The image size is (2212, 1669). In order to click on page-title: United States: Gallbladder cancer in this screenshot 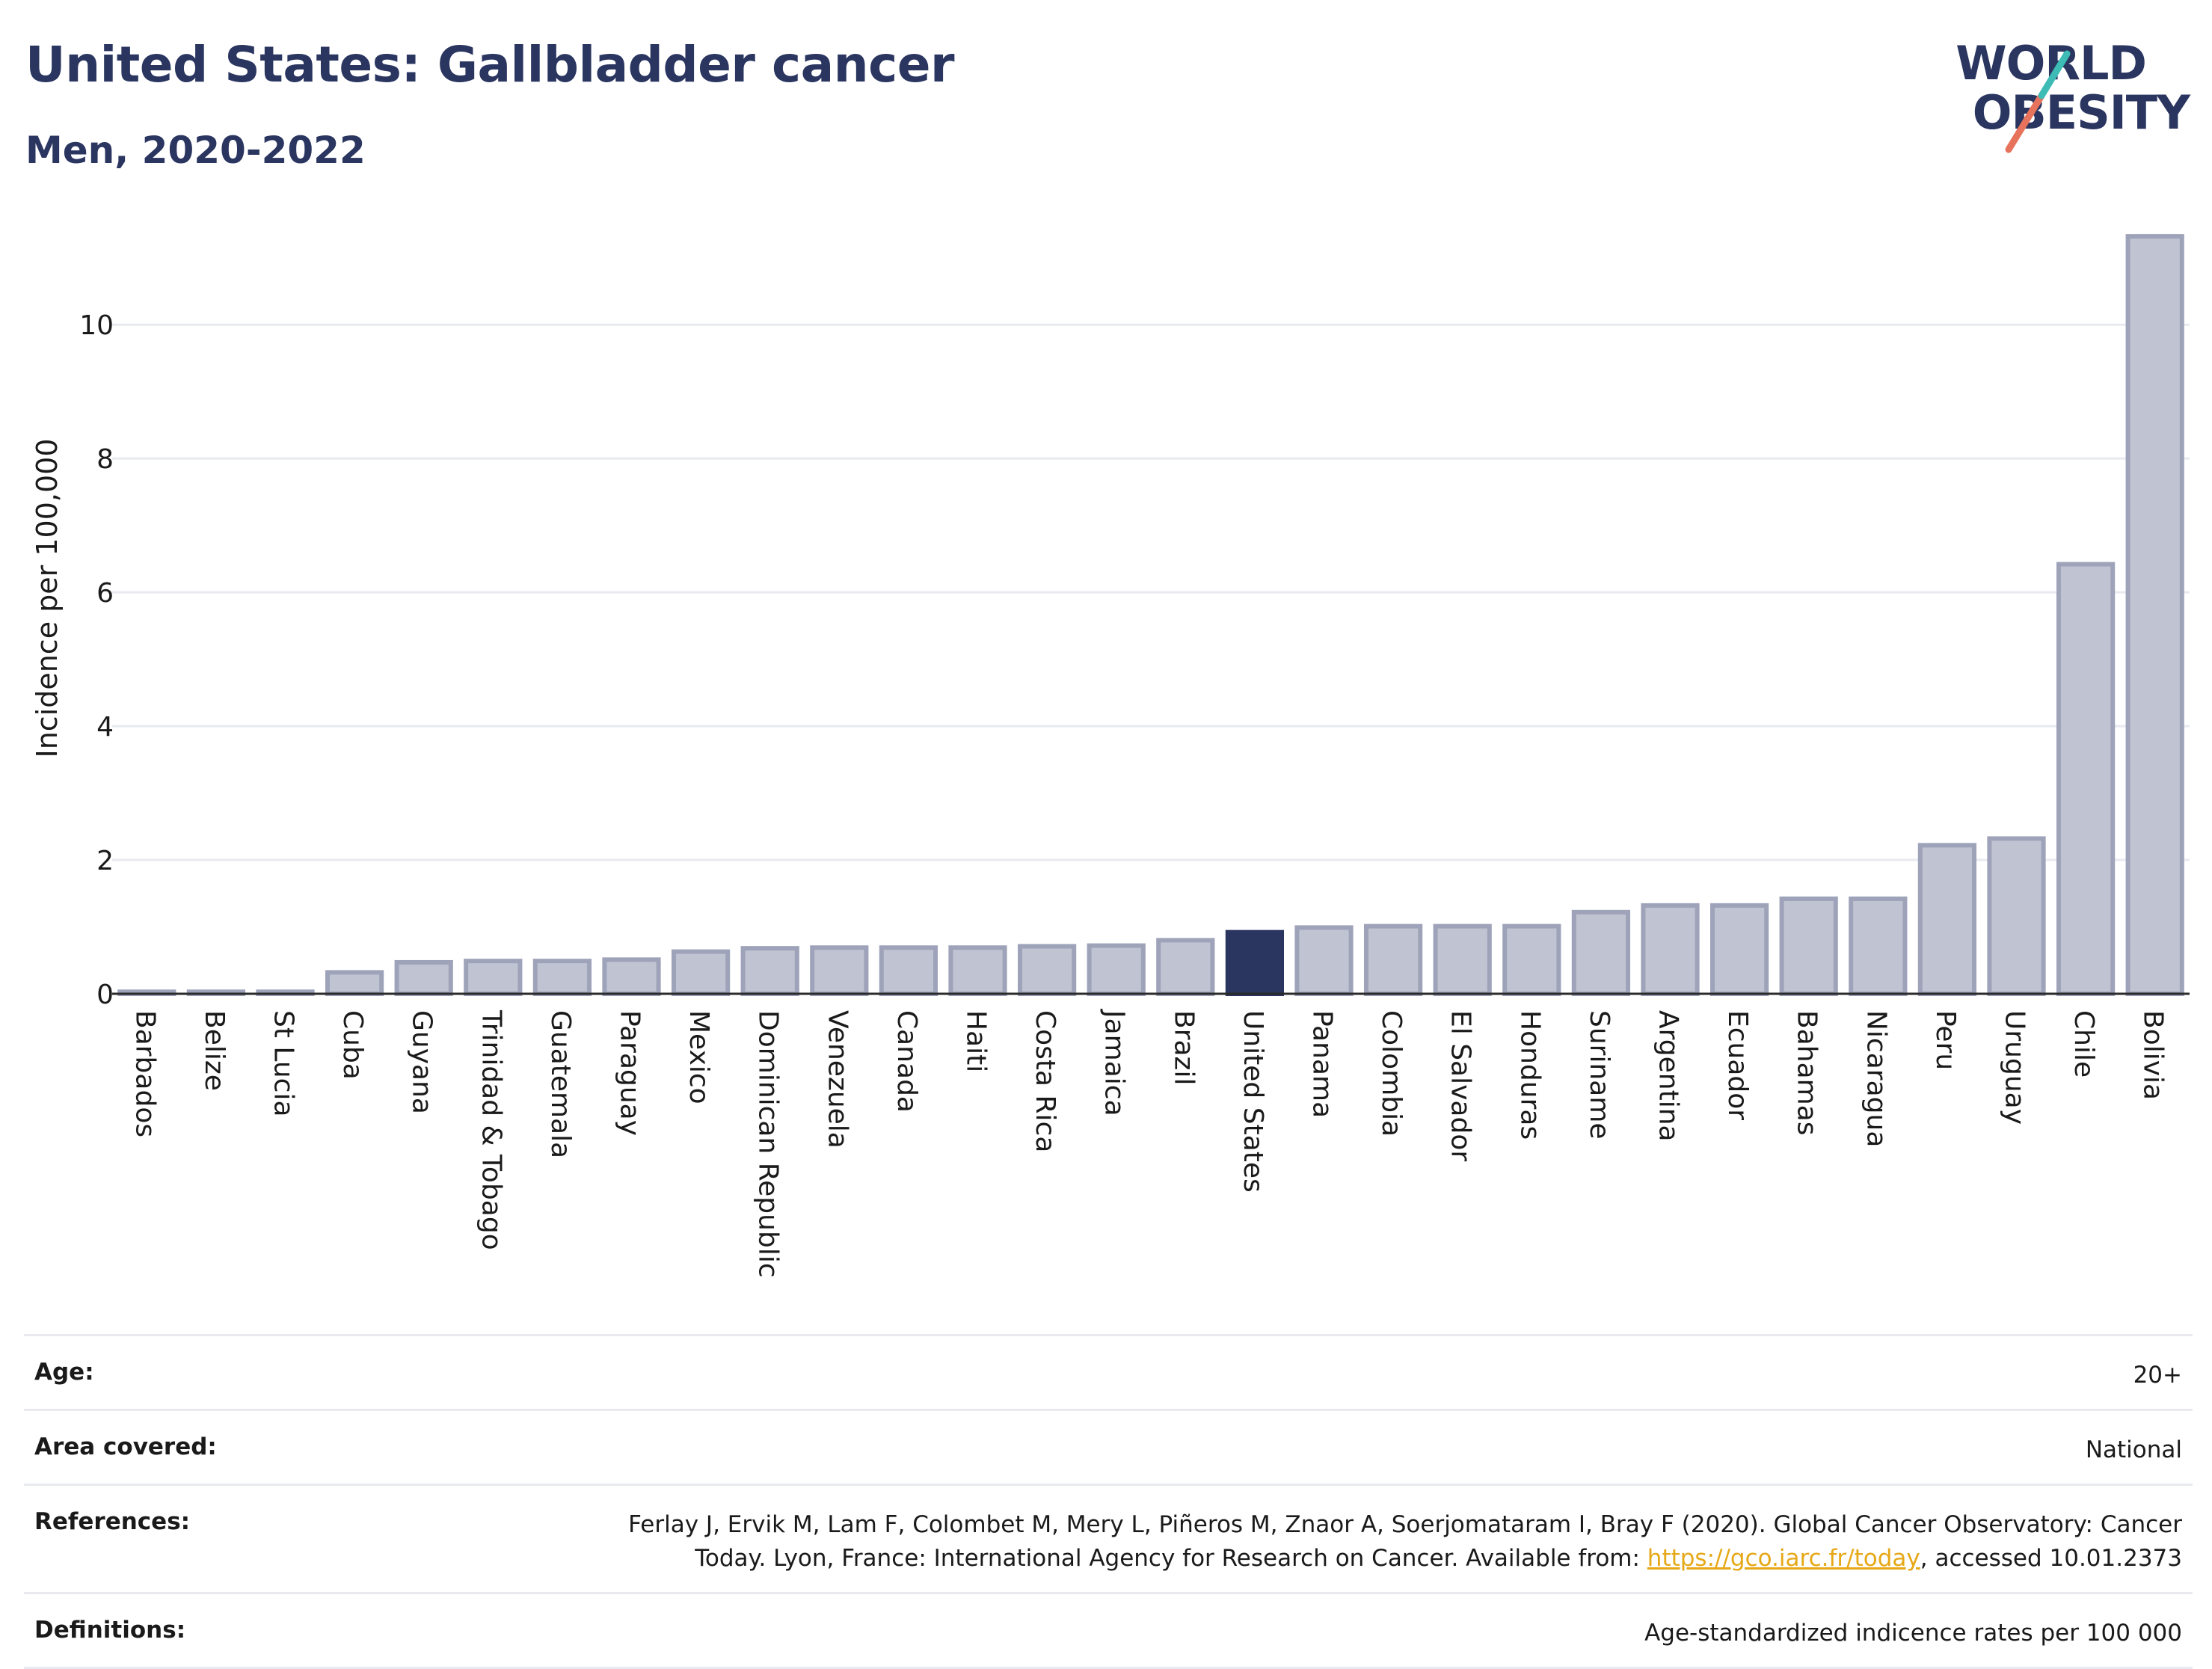, I will do `click(490, 64)`.